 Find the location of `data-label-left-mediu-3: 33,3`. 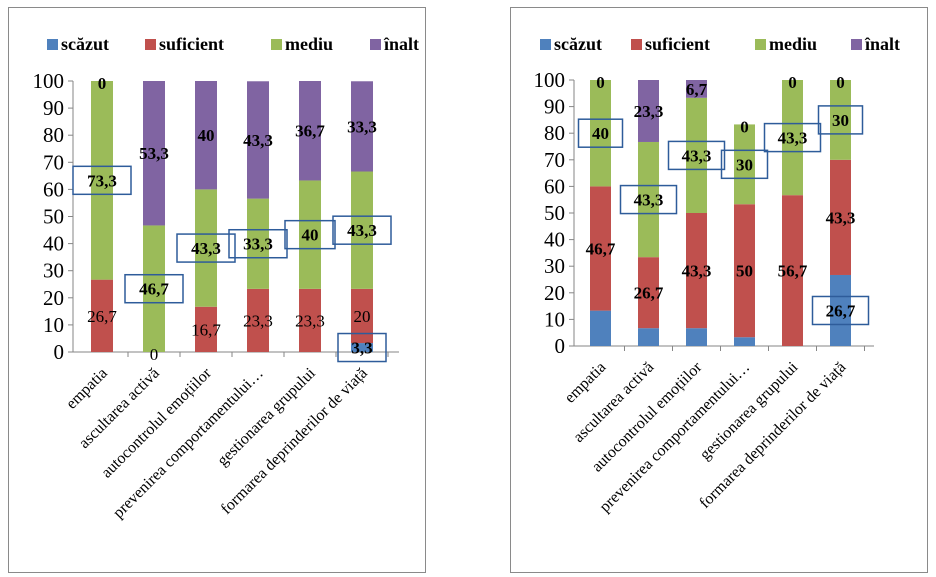

data-label-left-mediu-3: 33,3 is located at coordinates (258, 244).